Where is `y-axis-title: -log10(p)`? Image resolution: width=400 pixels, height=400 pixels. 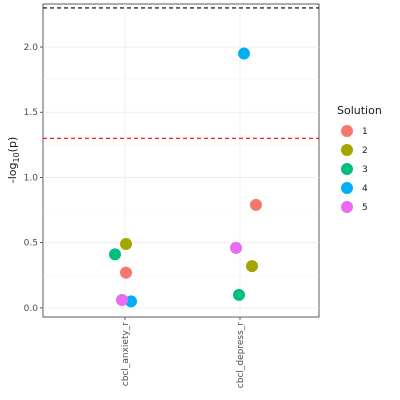 y-axis-title: -log10(p) is located at coordinates (13, 160).